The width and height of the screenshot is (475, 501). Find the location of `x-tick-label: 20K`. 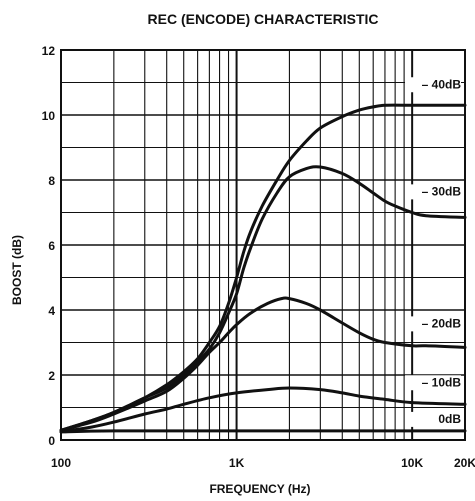

x-tick-label: 20K is located at coordinates (464, 463).